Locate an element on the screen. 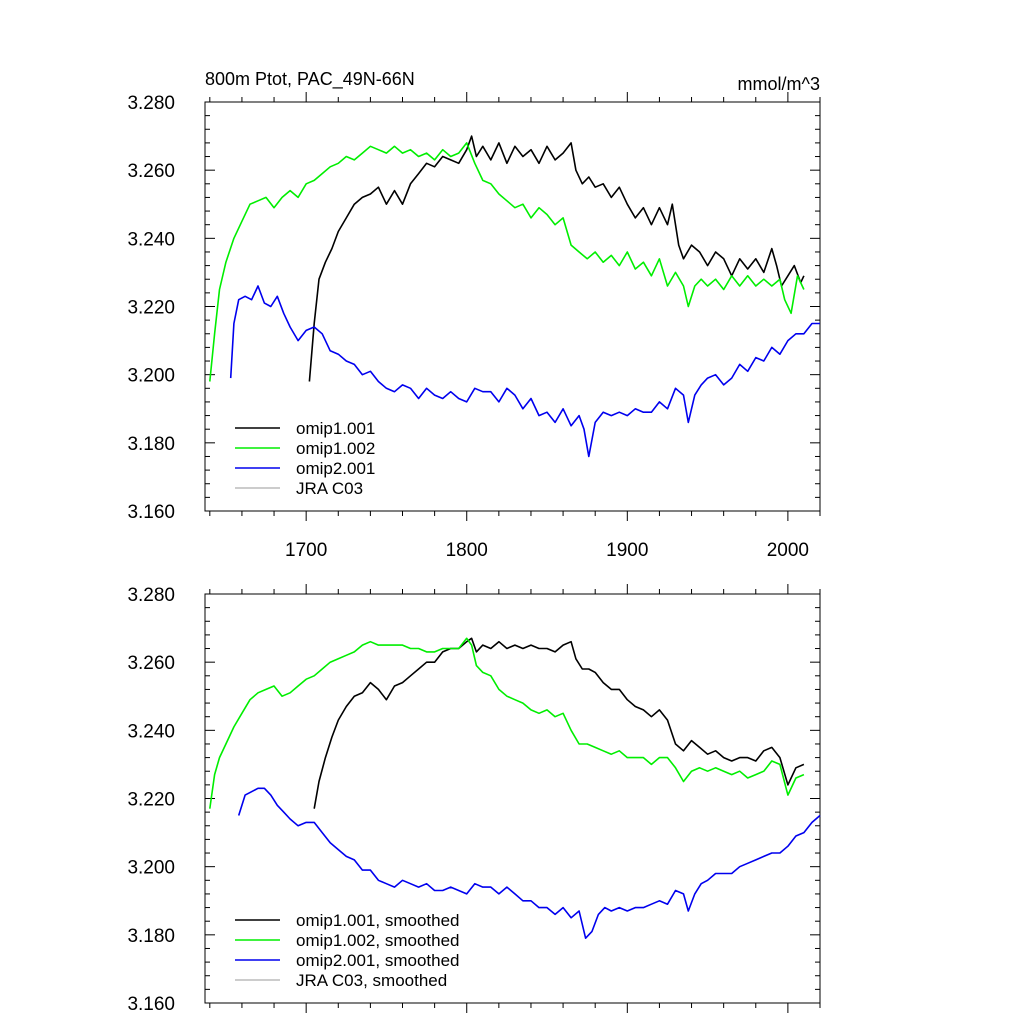 This screenshot has height=1029, width=1024. legend-label: omip1.001 is located at coordinates (335, 428).